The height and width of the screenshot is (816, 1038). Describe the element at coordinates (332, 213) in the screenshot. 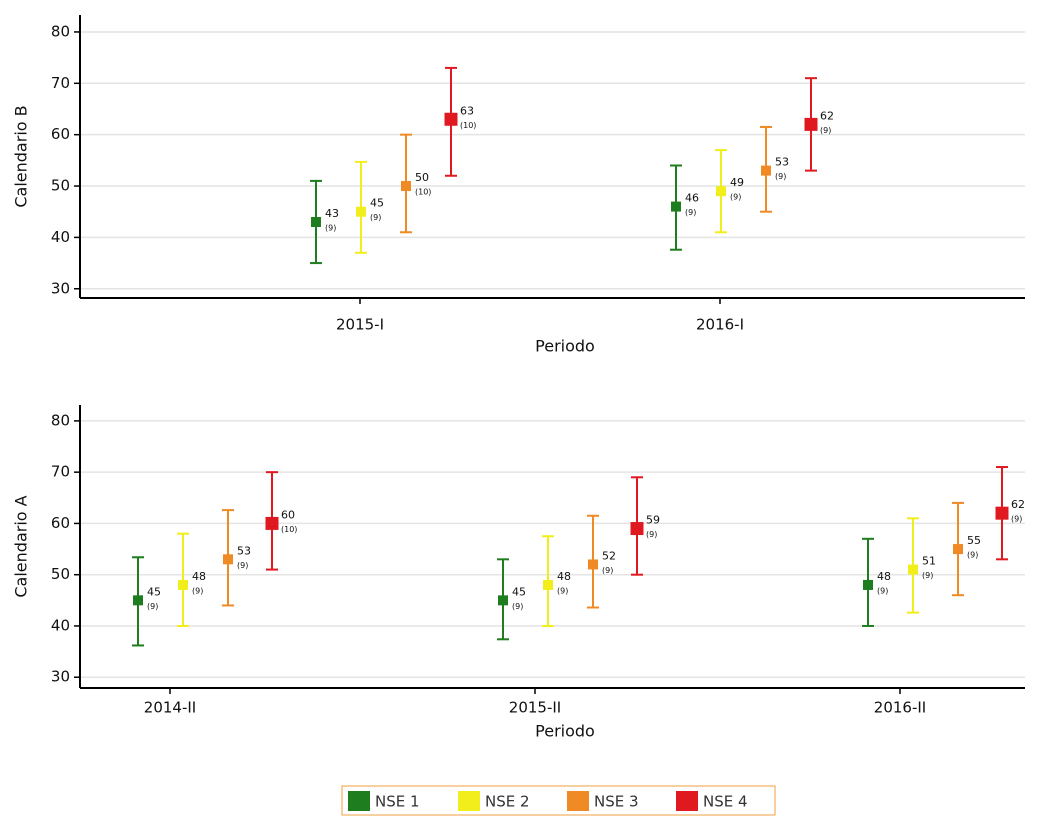

I see `data-label: 43` at that location.